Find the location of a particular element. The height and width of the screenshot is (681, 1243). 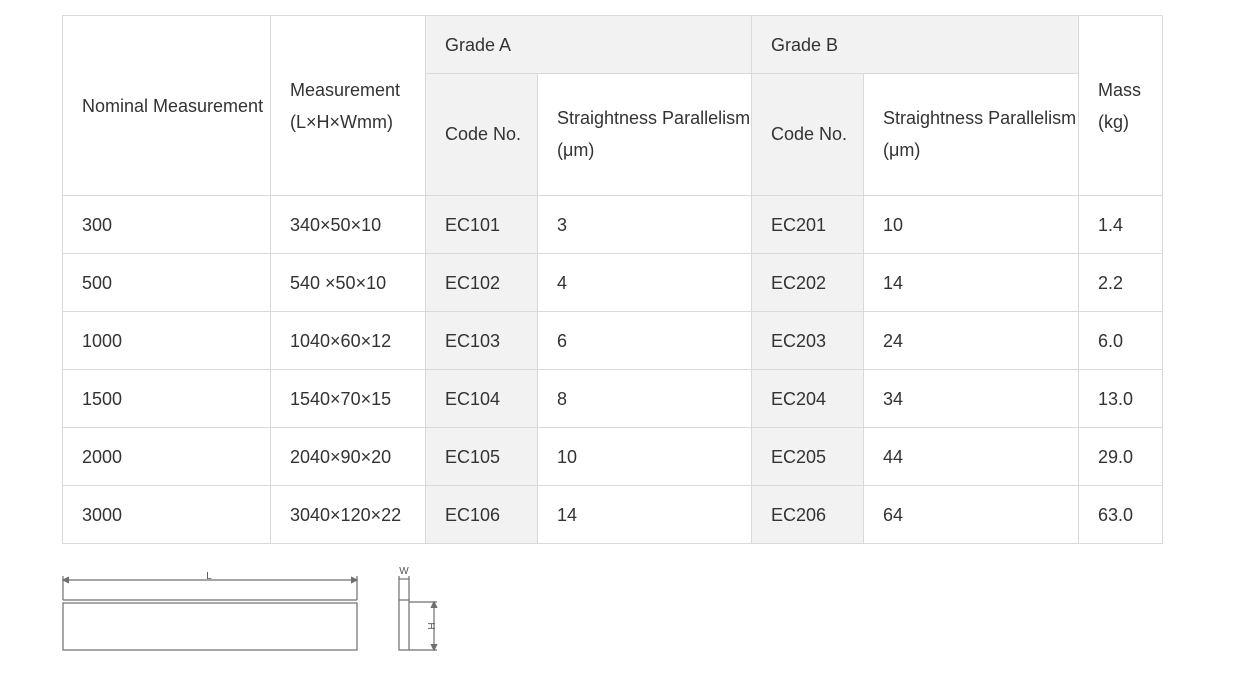

header-nominal-measurement: Nominal Measurement is located at coordinates (166, 105).